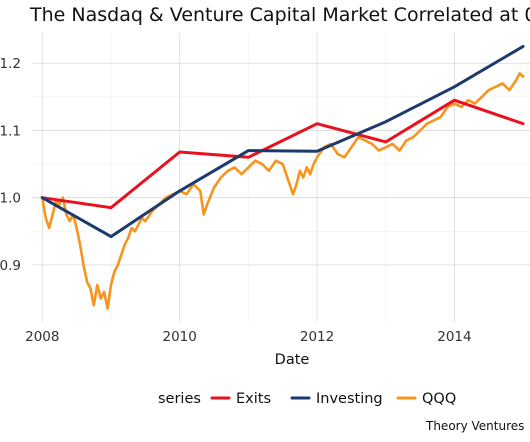 The width and height of the screenshot is (530, 442). What do you see at coordinates (179, 399) in the screenshot?
I see `legend-title: series` at bounding box center [179, 399].